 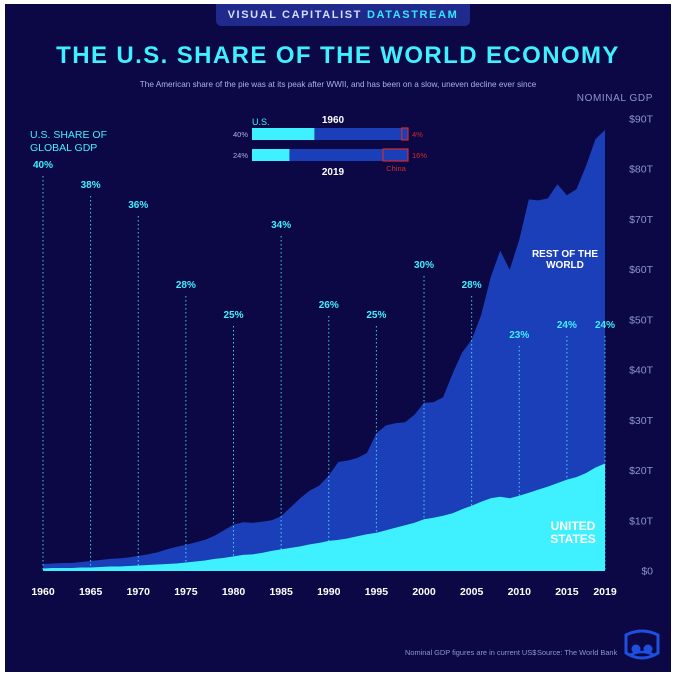 What do you see at coordinates (417, 134) in the screenshot?
I see `inset-china-share-label: 4%` at bounding box center [417, 134].